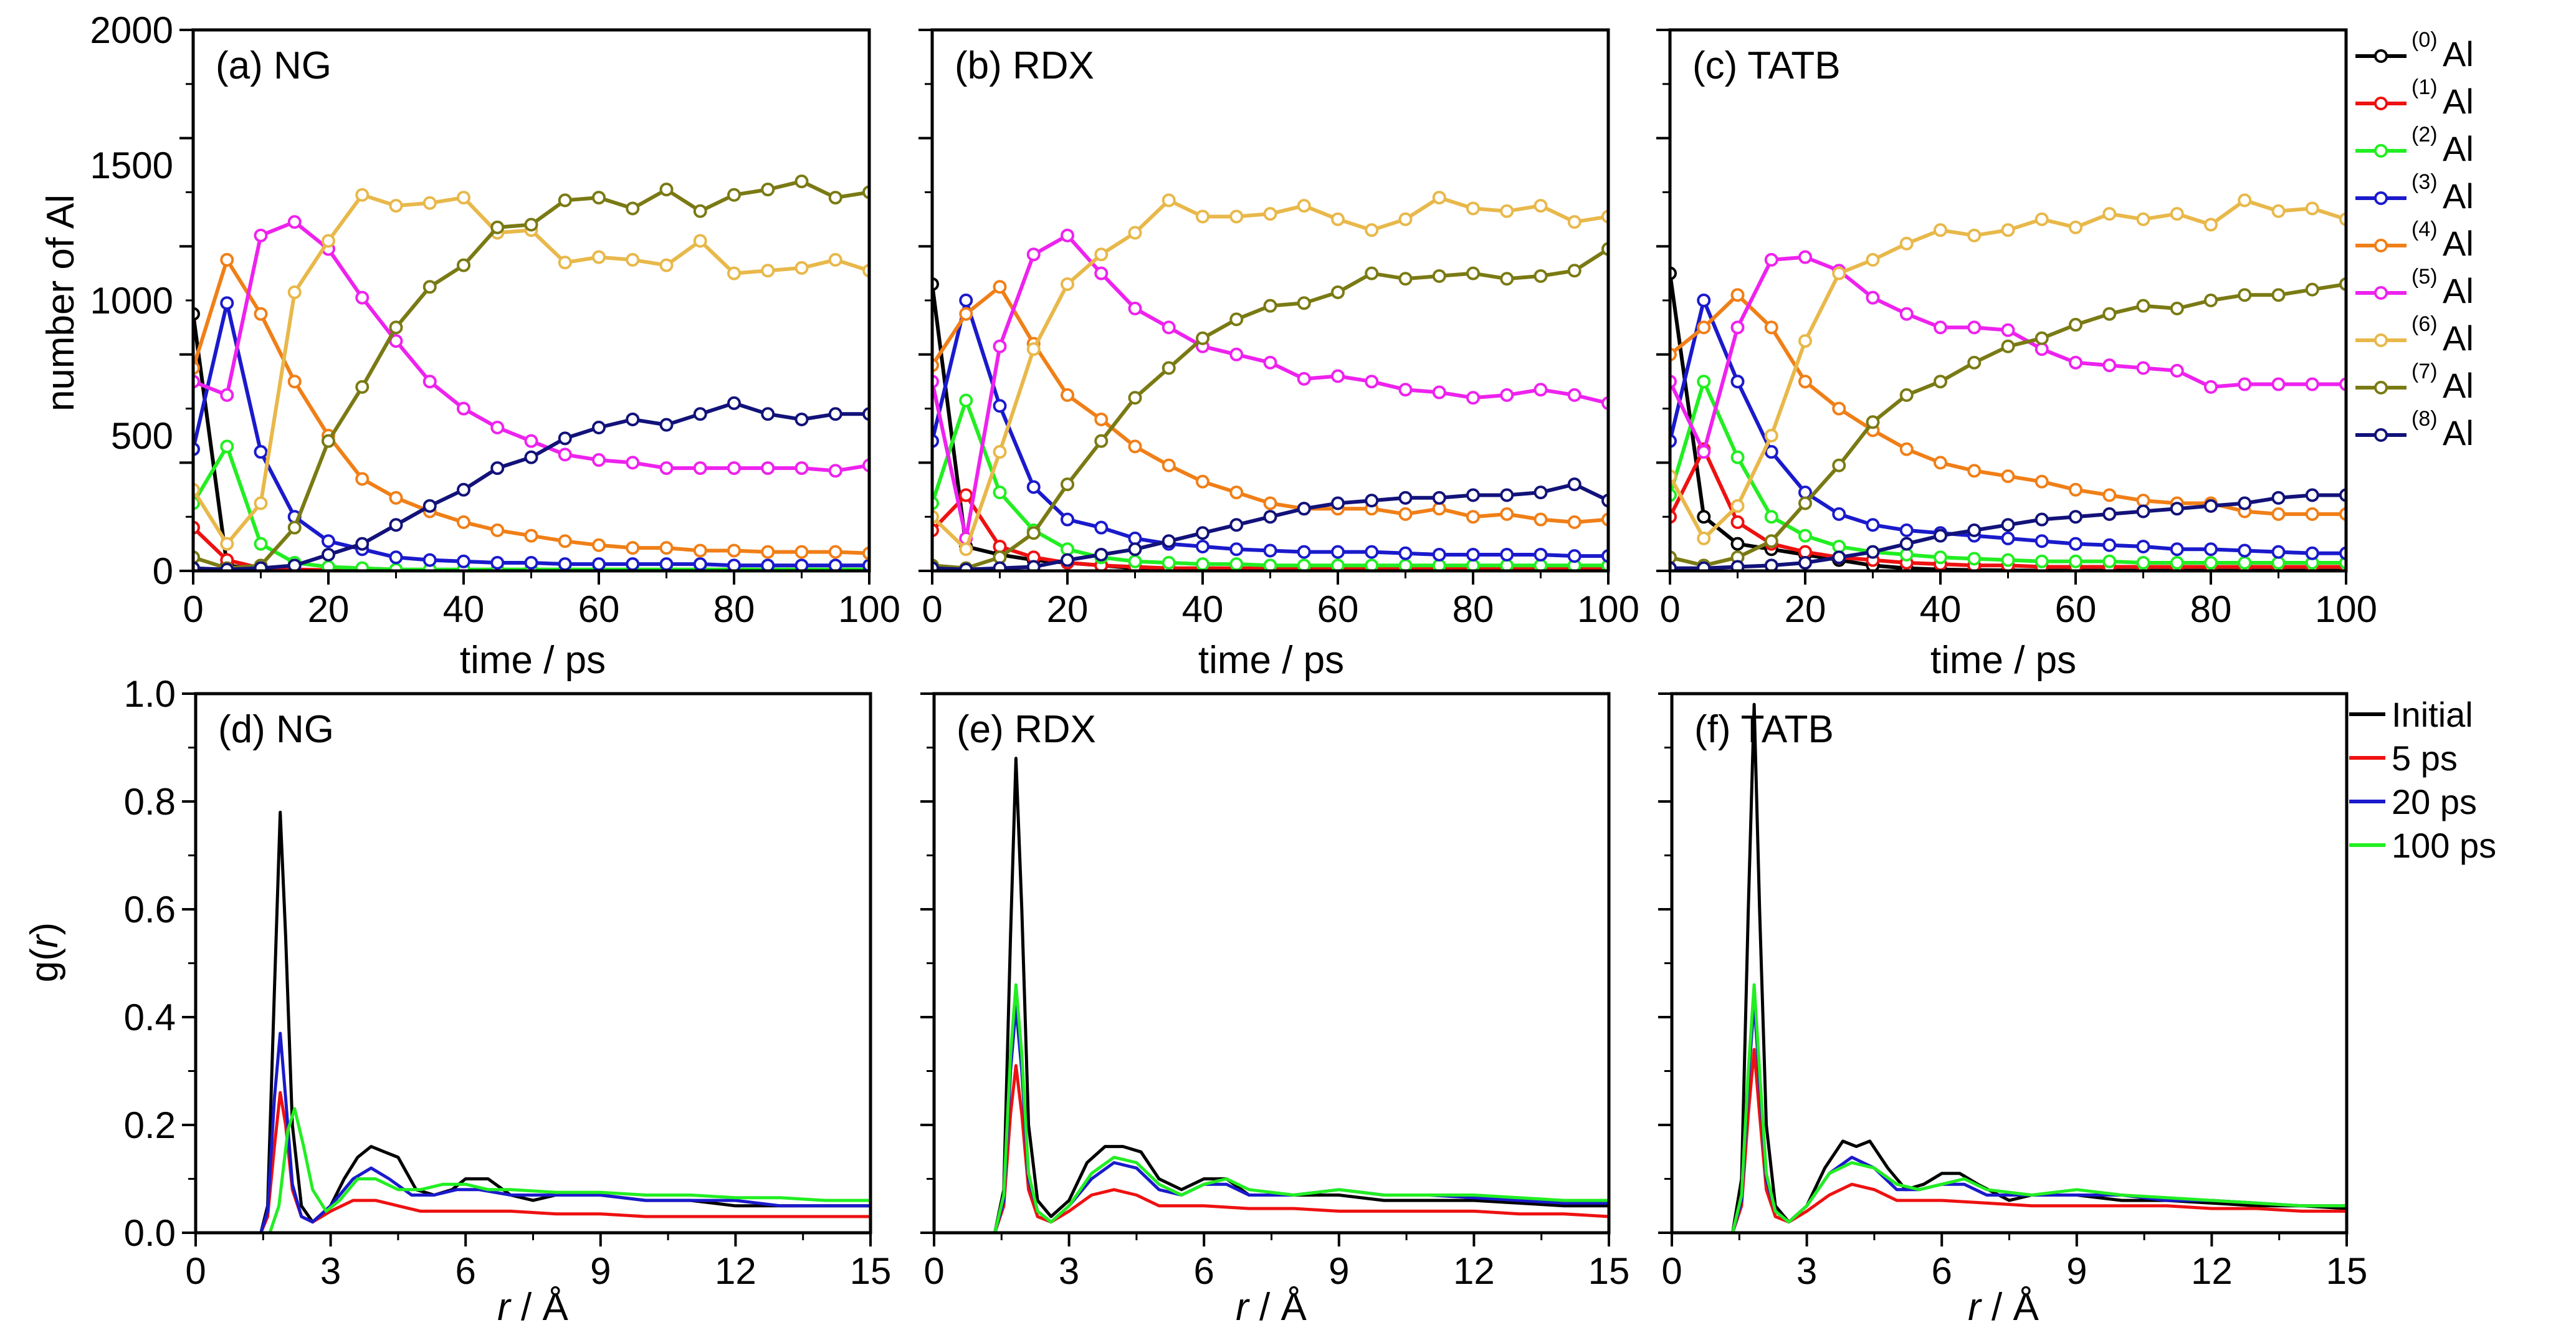 The image size is (2576, 1325). I want to click on legend-sup: (7), so click(2424, 371).